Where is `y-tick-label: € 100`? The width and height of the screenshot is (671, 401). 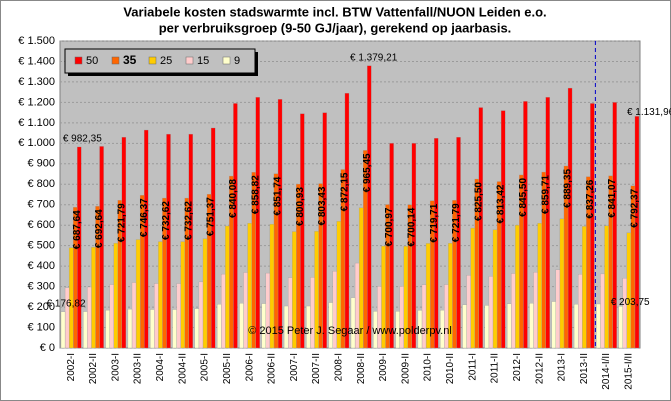 y-tick-label: € 100 is located at coordinates (41, 327).